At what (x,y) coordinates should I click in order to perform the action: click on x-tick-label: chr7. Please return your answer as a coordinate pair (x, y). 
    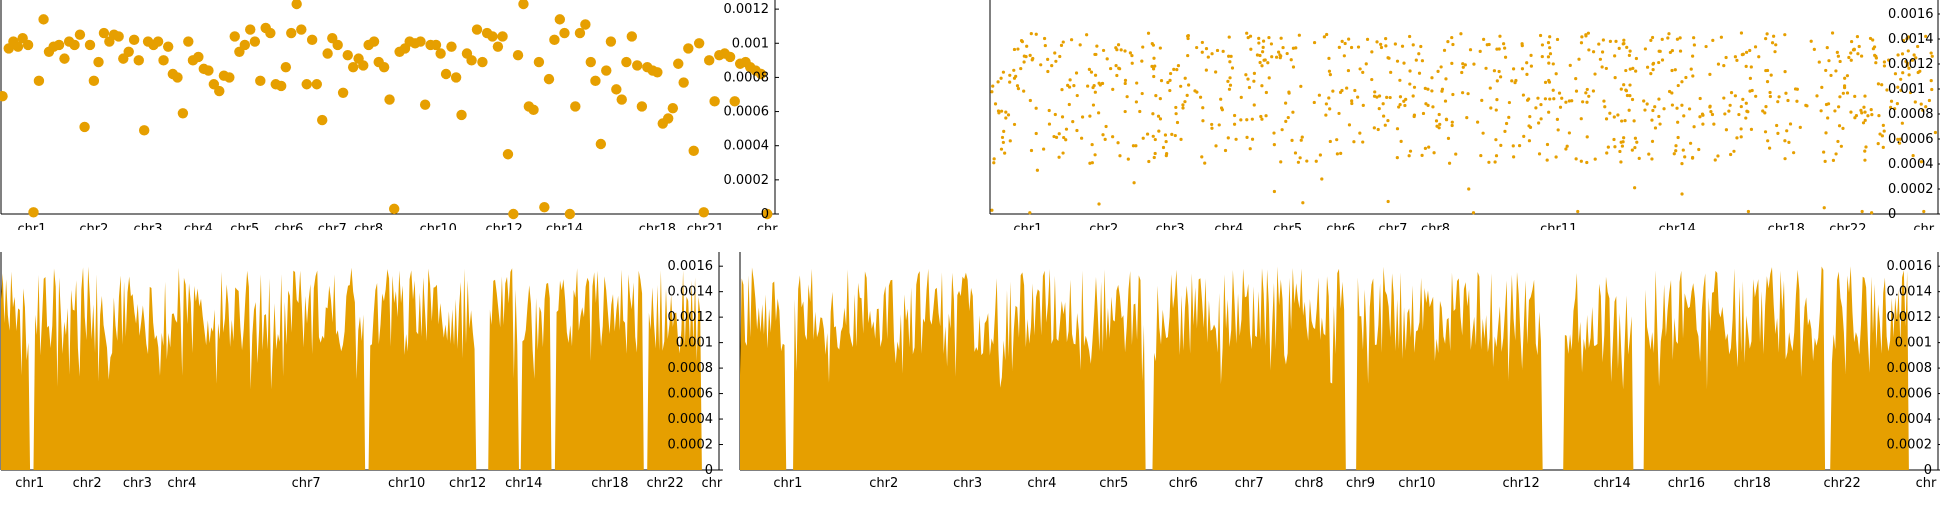
    Looking at the image, I should click on (306, 483).